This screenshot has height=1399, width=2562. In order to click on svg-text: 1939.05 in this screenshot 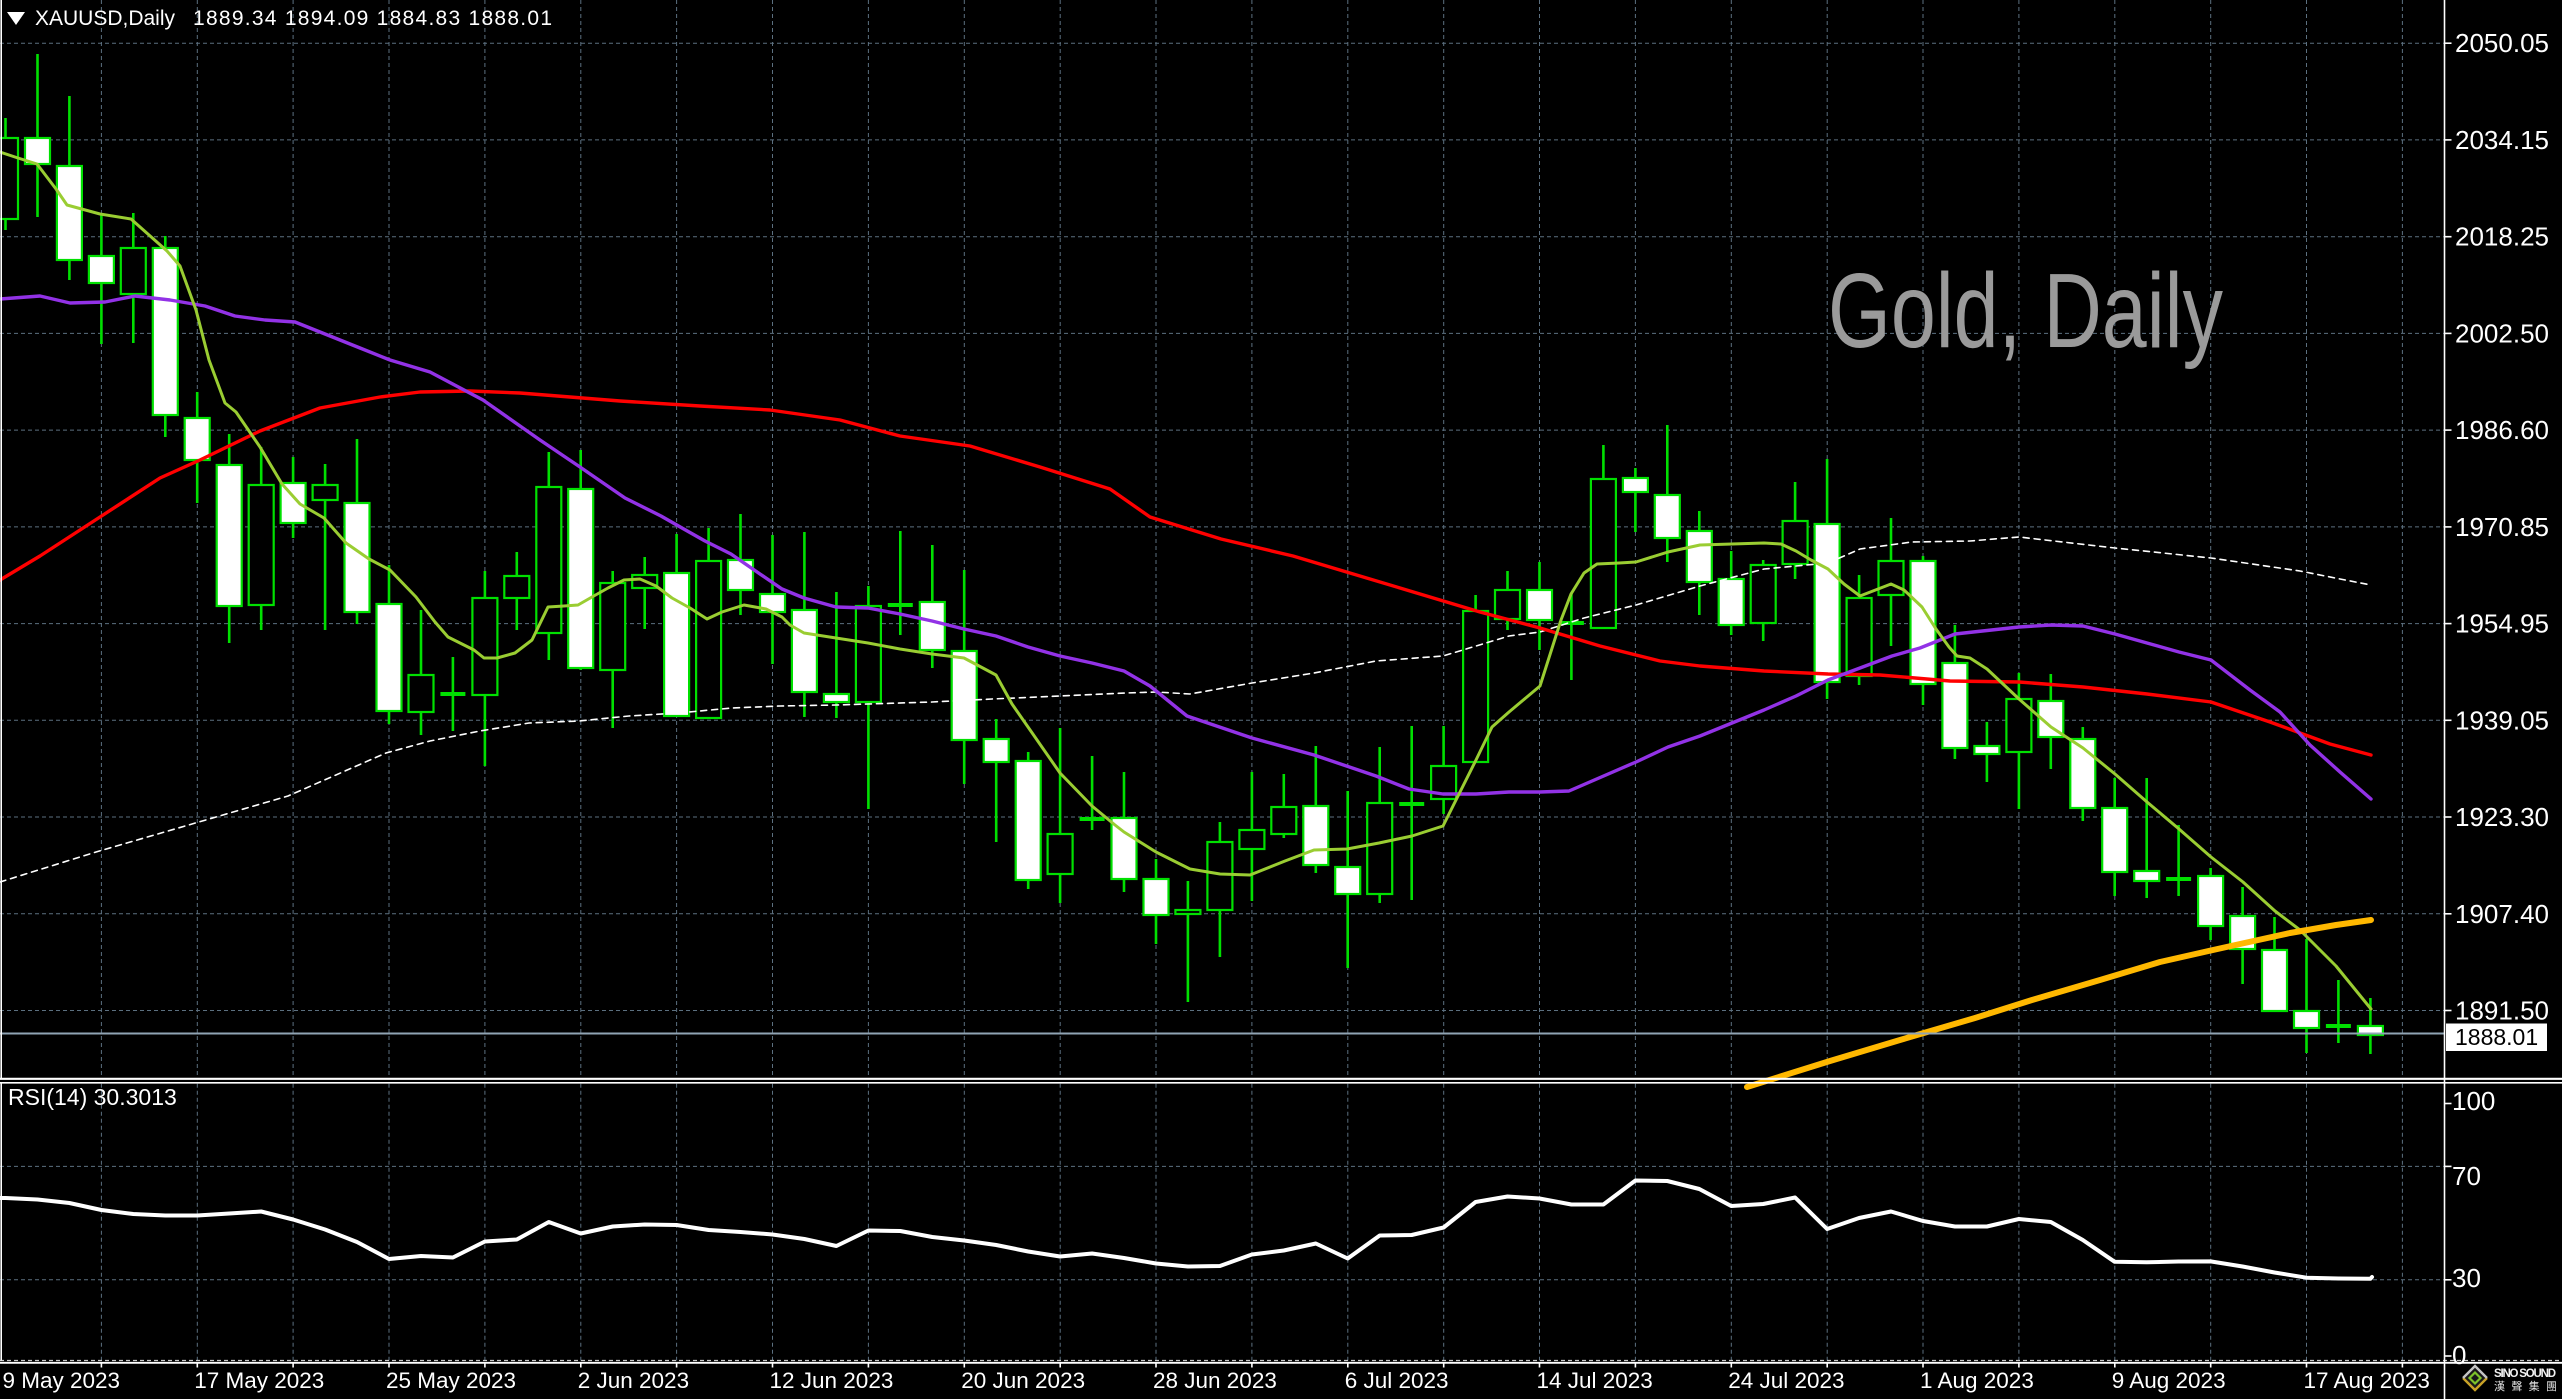, I will do `click(2502, 720)`.